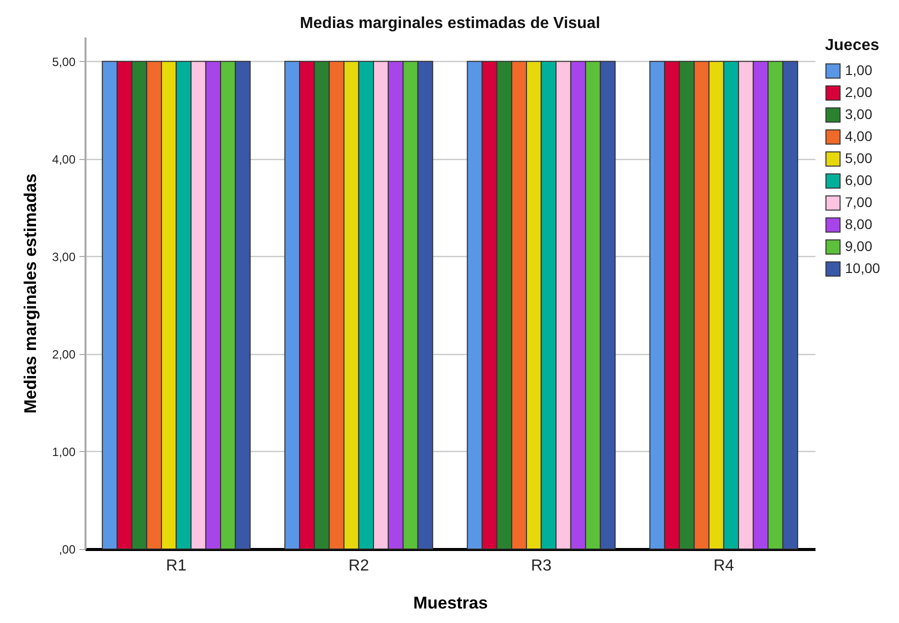 This screenshot has width=899, height=623. Describe the element at coordinates (450, 23) in the screenshot. I see `chart-title: Medias marginales estimadas de Visual` at that location.